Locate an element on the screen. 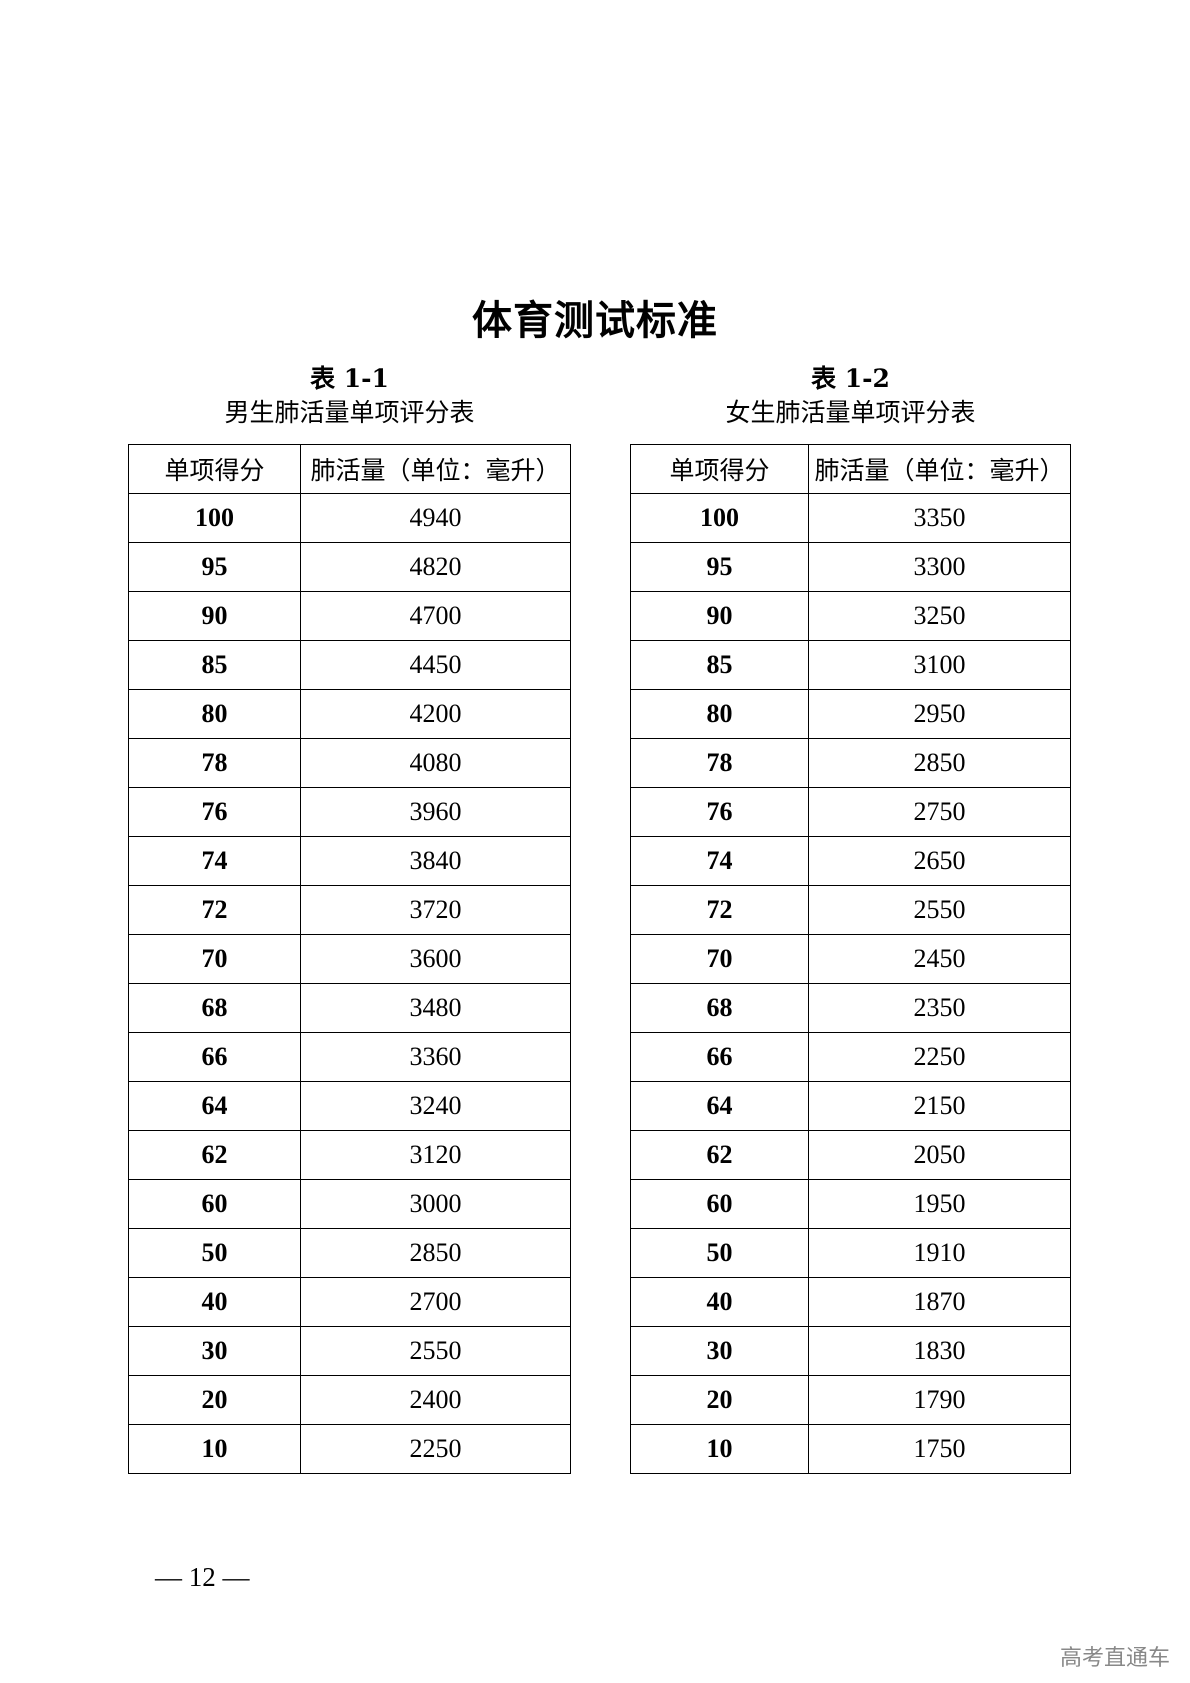 This screenshot has height=1683, width=1190. table-row: 64 2150 is located at coordinates (850, 1106).